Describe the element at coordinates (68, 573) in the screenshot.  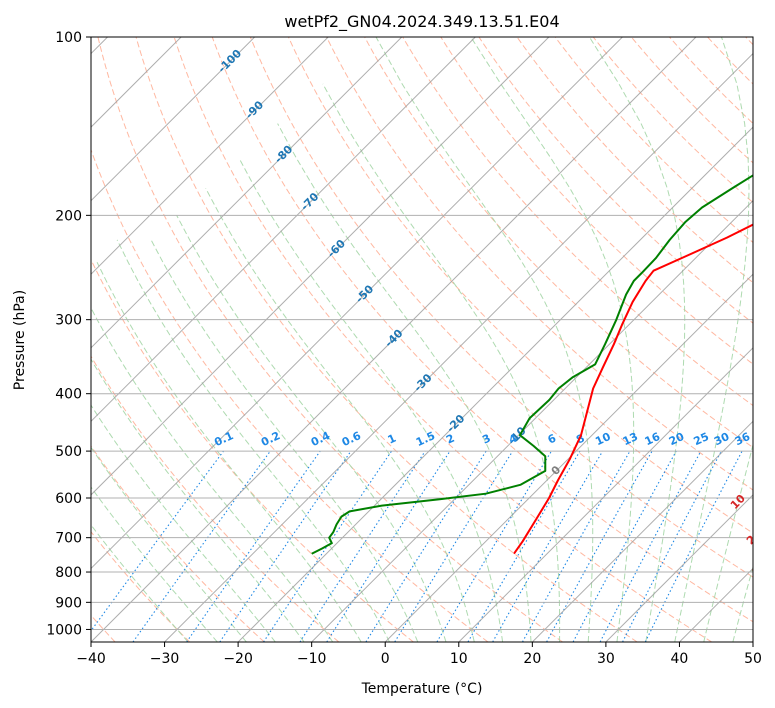
I see `y-tick-label: 800` at that location.